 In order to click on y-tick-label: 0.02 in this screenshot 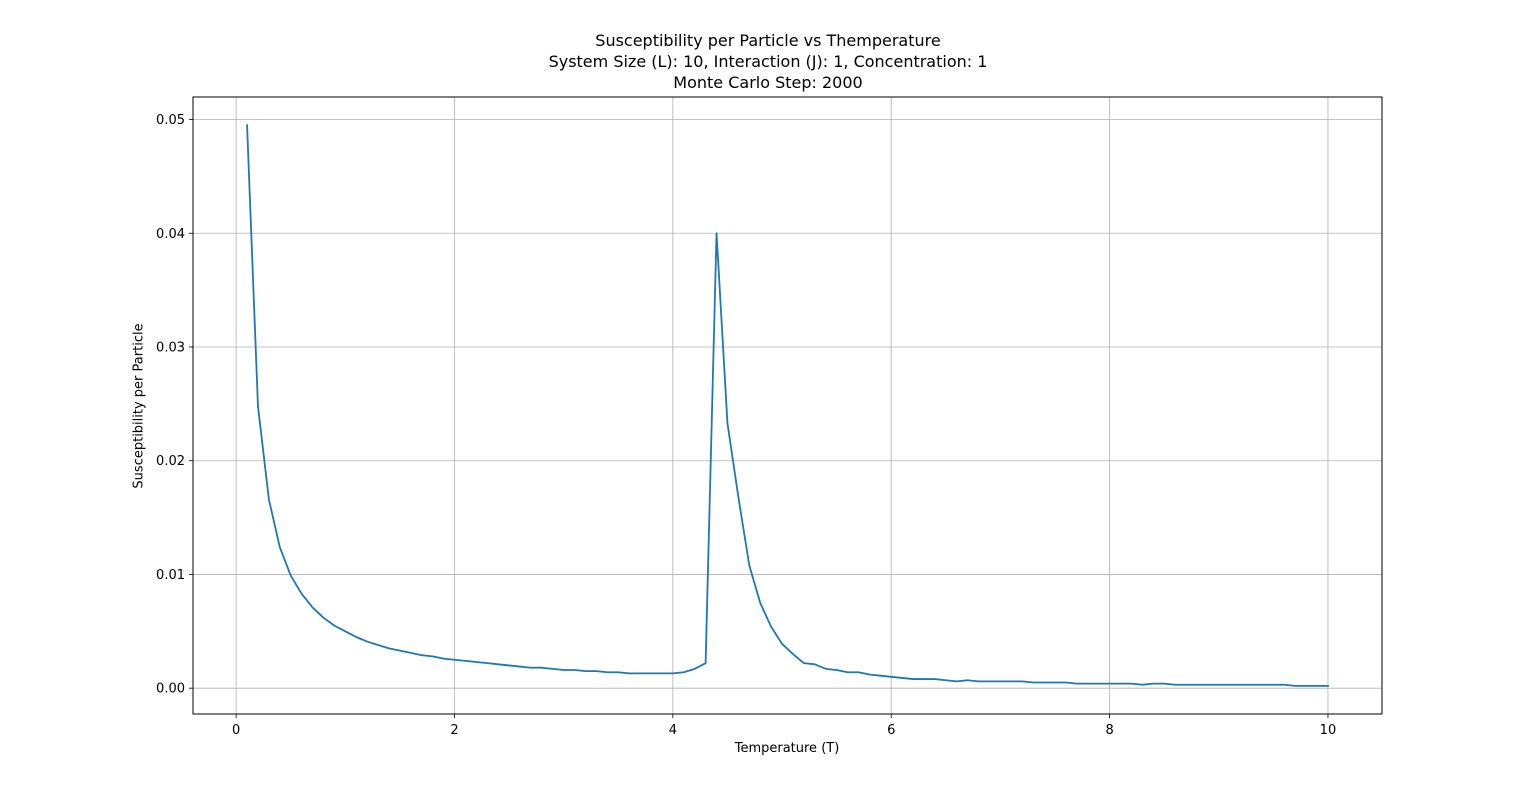, I will do `click(170, 461)`.